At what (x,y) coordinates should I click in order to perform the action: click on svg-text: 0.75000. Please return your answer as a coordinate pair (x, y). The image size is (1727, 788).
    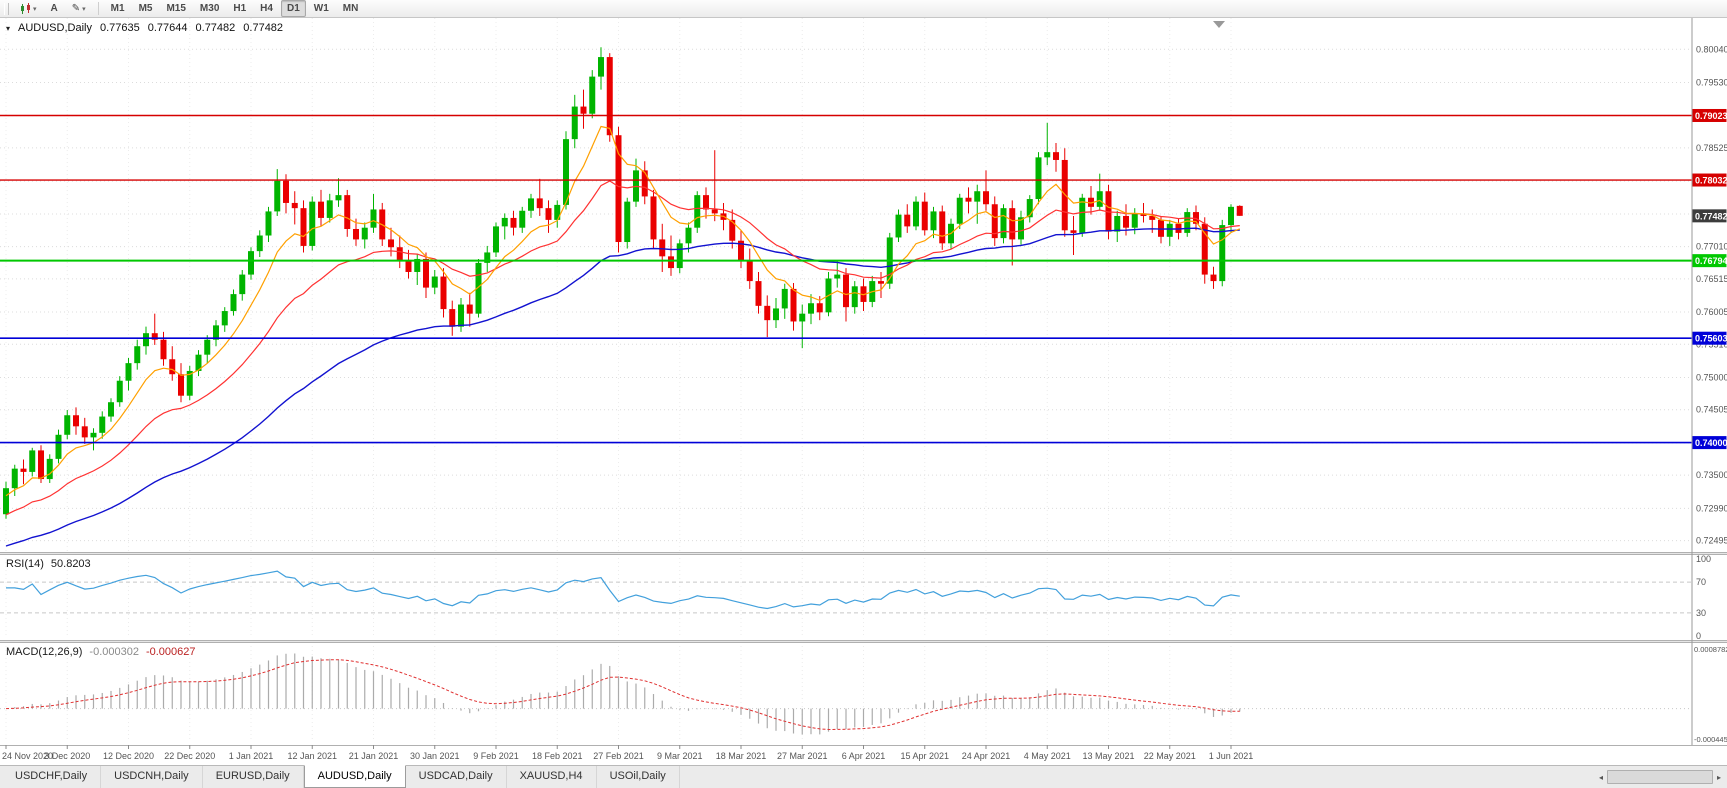
    Looking at the image, I should click on (1711, 377).